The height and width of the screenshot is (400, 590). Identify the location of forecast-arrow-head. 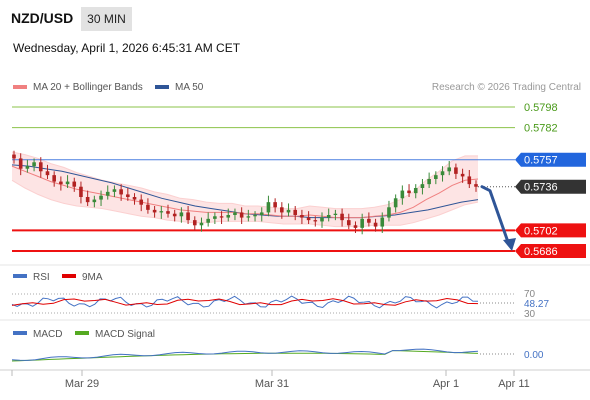
(509, 244).